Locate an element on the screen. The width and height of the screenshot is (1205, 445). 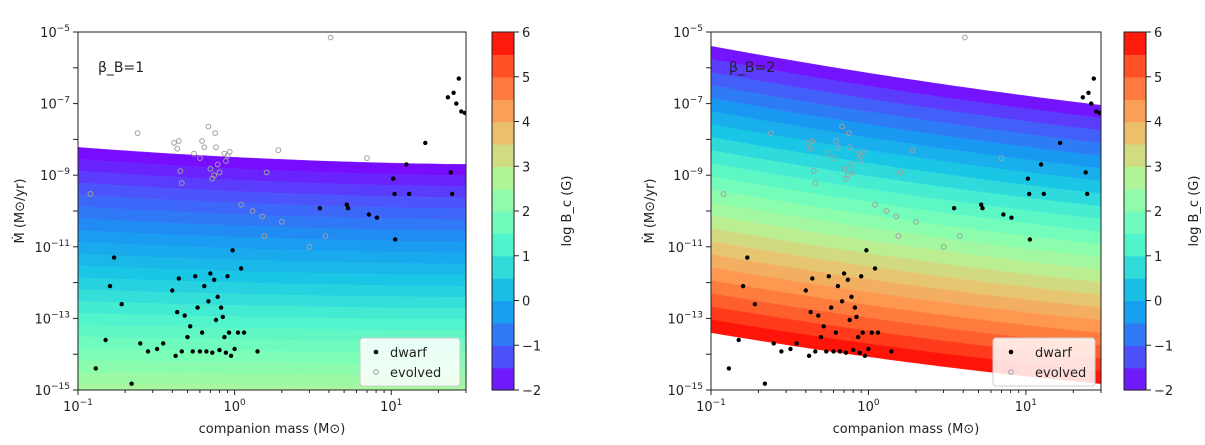
right-legend-dwarf-label: dwarf is located at coordinates (1053, 353).